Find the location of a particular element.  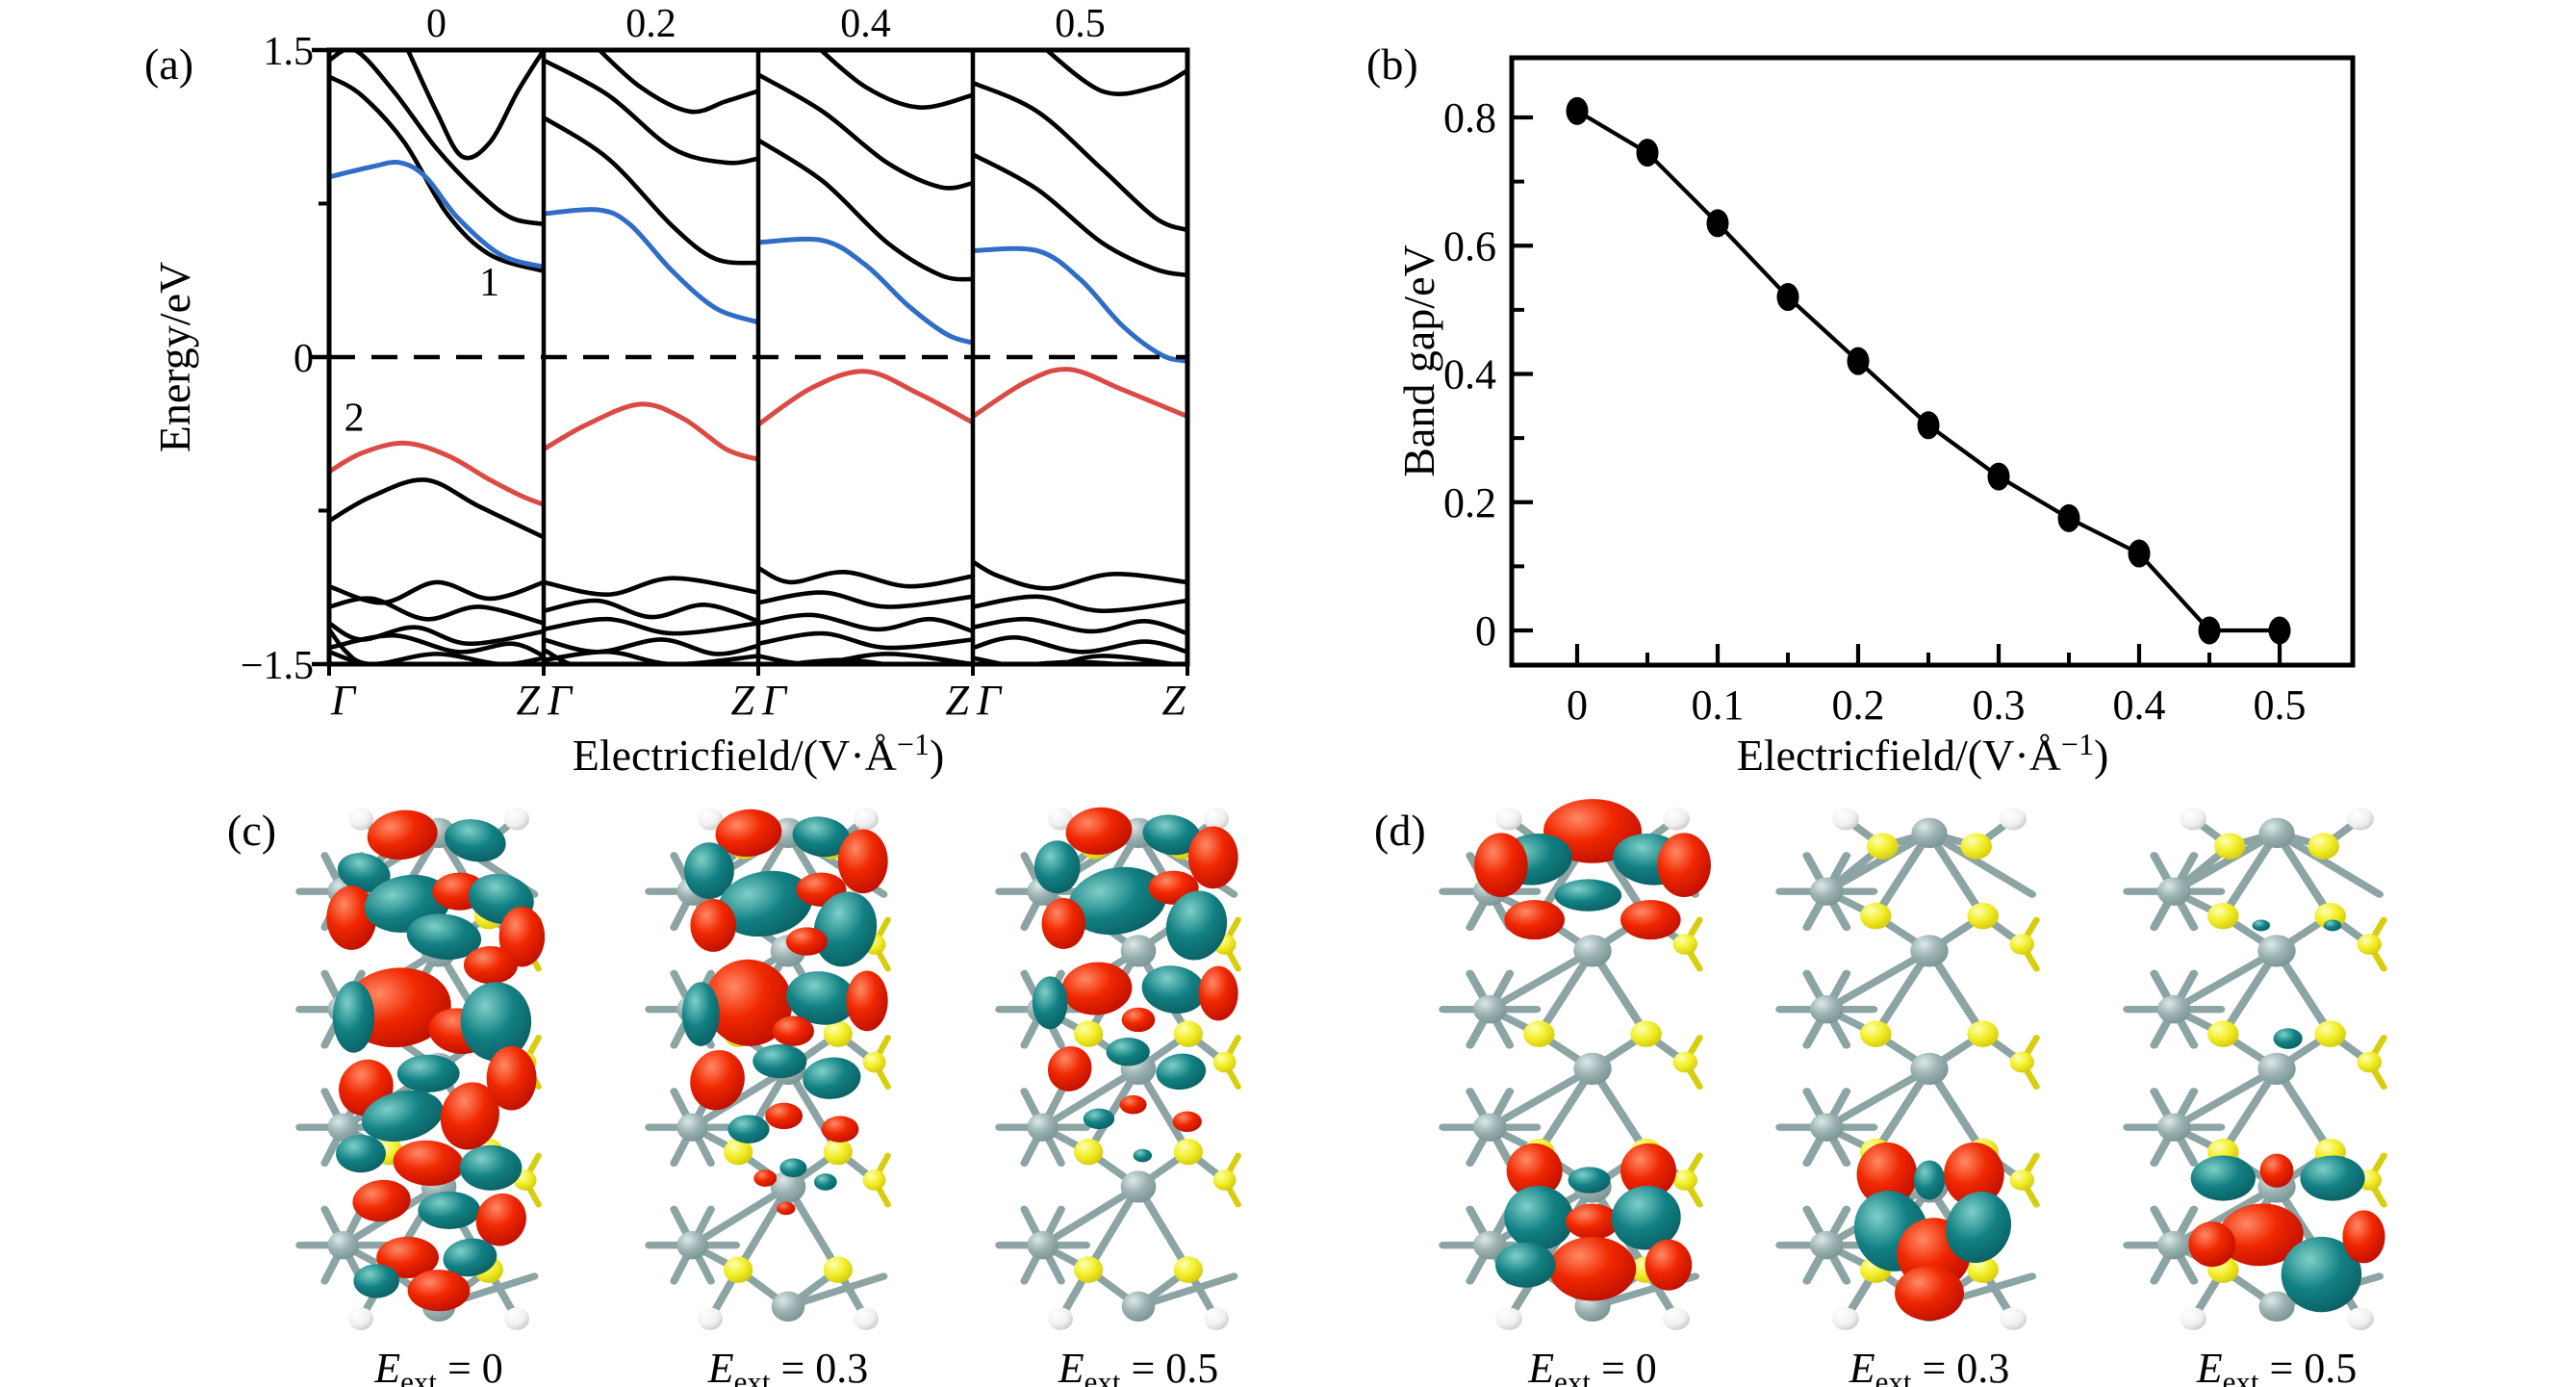

band-gap-frame is located at coordinates (1932, 362).